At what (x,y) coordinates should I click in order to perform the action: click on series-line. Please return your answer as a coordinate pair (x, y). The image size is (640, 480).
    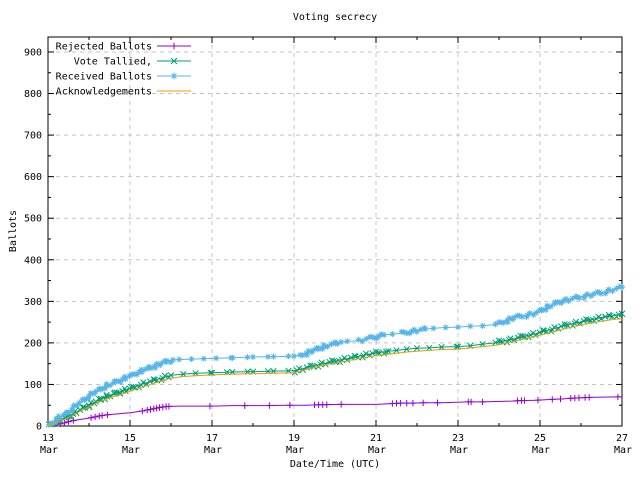
    Looking at the image, I should click on (334, 411).